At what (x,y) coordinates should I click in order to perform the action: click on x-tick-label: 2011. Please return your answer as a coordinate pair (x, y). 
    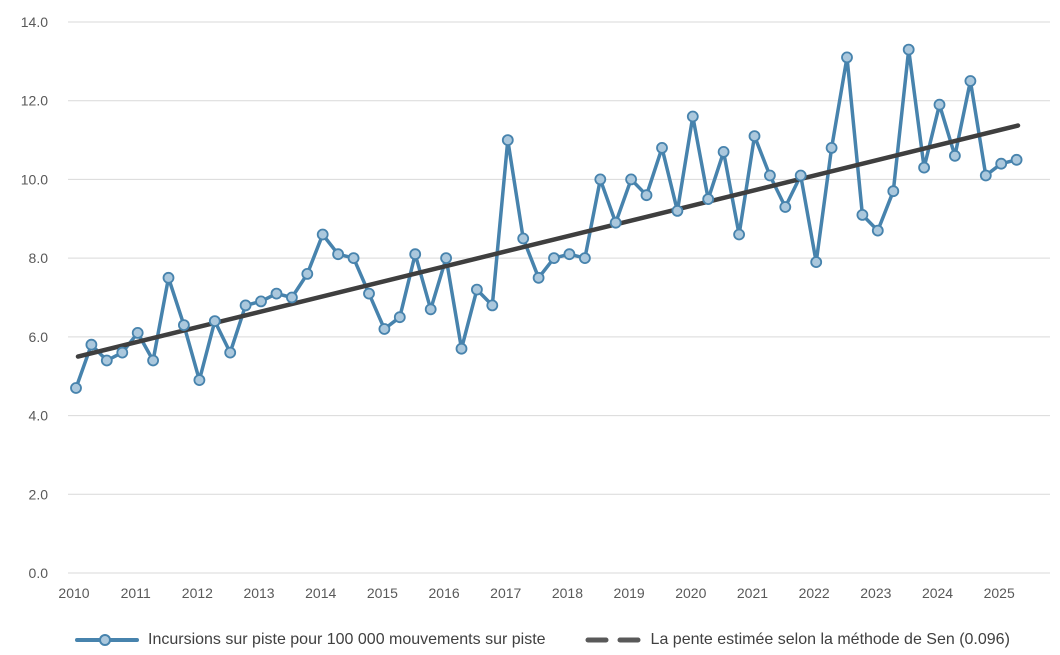
    Looking at the image, I should click on (136, 593).